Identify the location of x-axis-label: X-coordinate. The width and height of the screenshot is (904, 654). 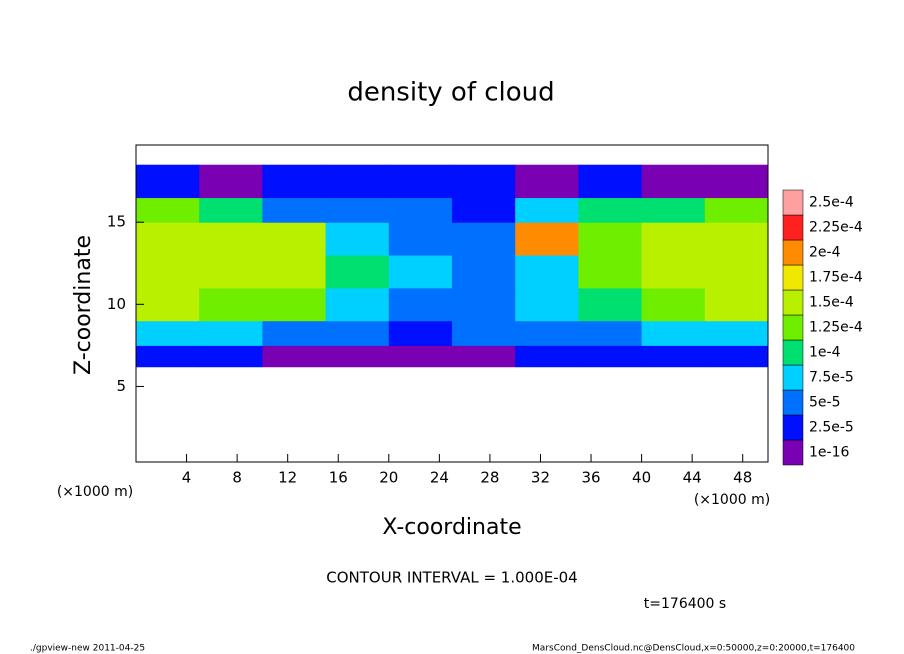
(451, 527).